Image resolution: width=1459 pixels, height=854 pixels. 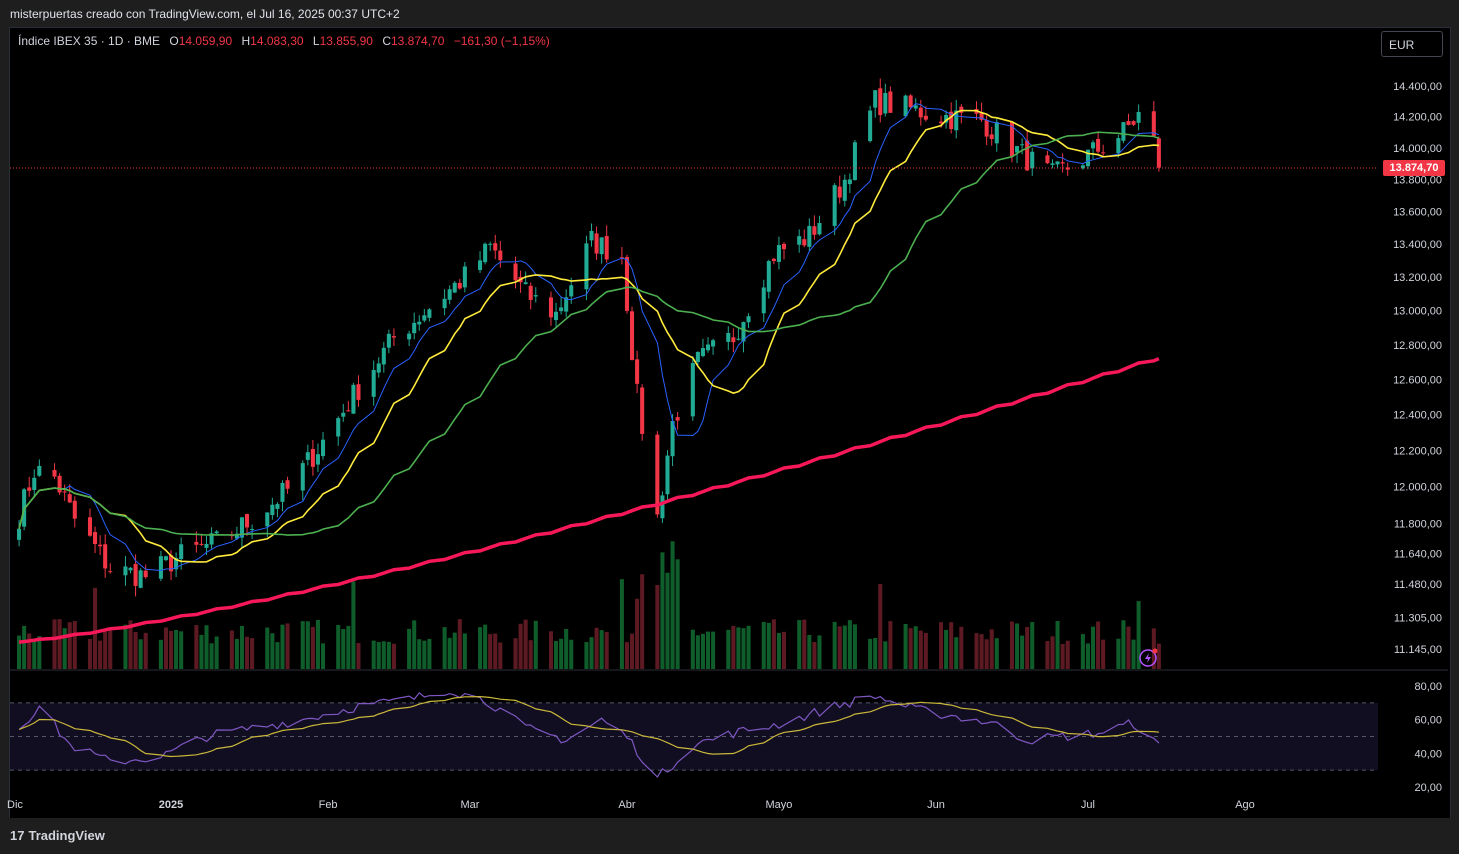 I want to click on footer: 17 TradingView, so click(x=729, y=836).